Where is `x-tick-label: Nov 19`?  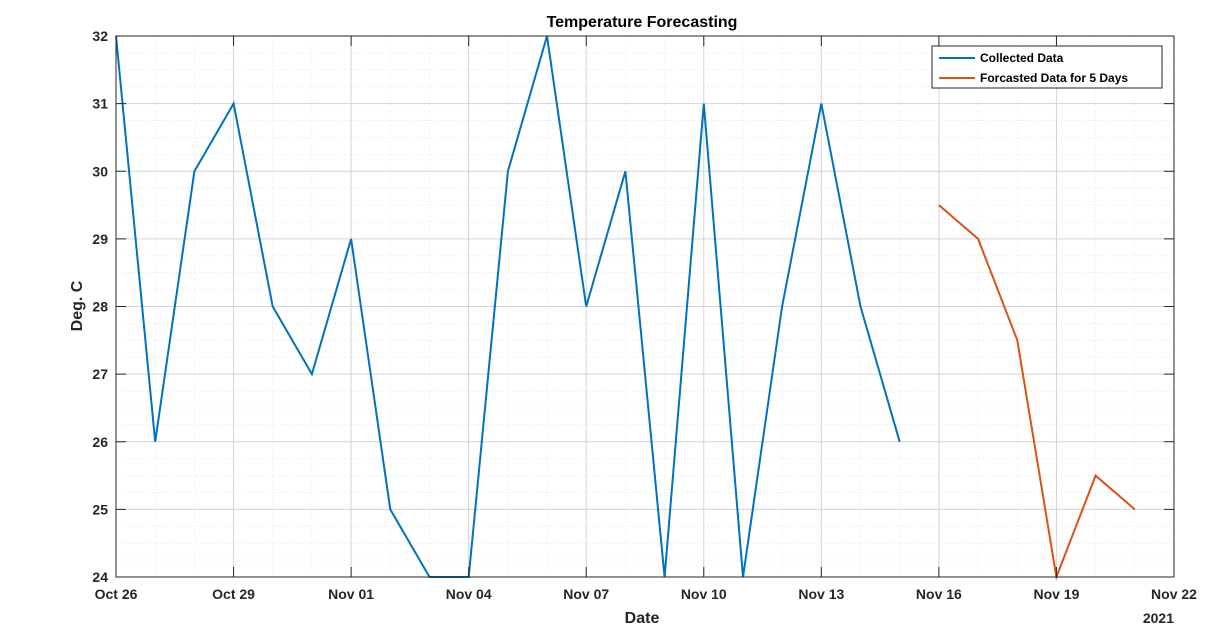 x-tick-label: Nov 19 is located at coordinates (1056, 594).